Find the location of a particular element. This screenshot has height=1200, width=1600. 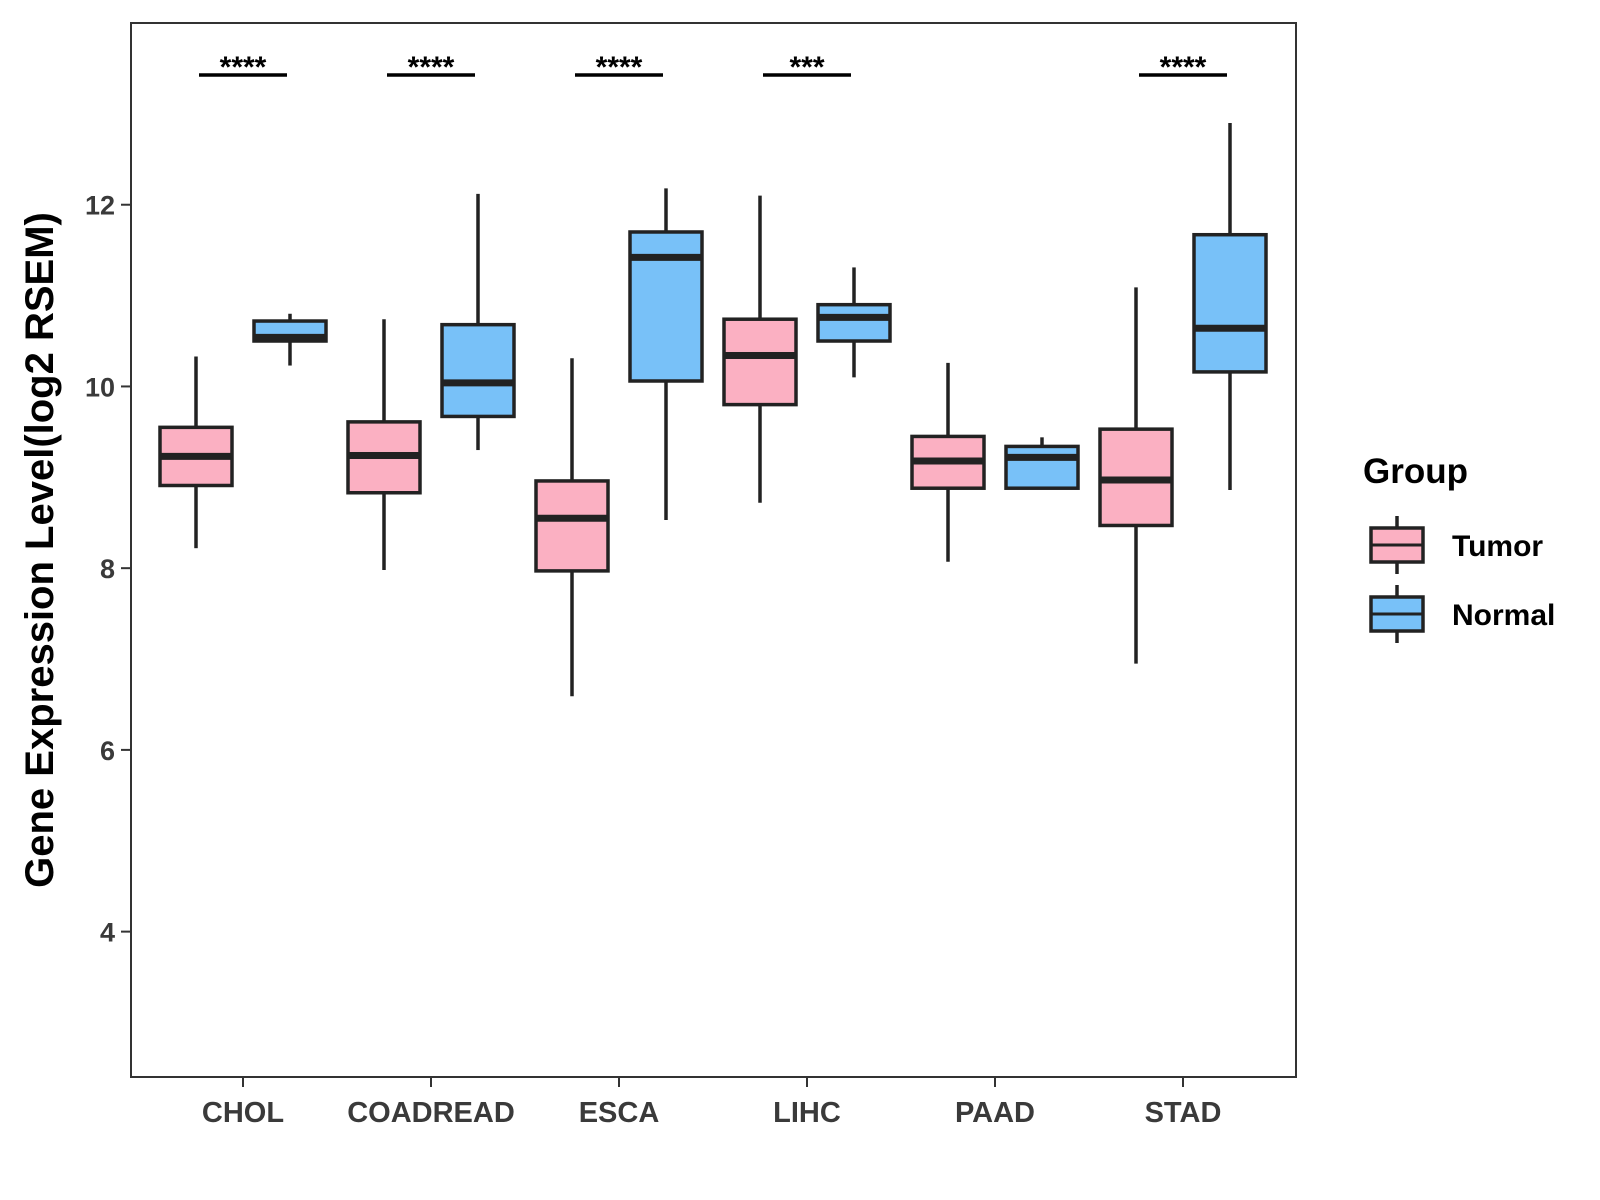

y-tick-label: 12 is located at coordinates (100, 206).